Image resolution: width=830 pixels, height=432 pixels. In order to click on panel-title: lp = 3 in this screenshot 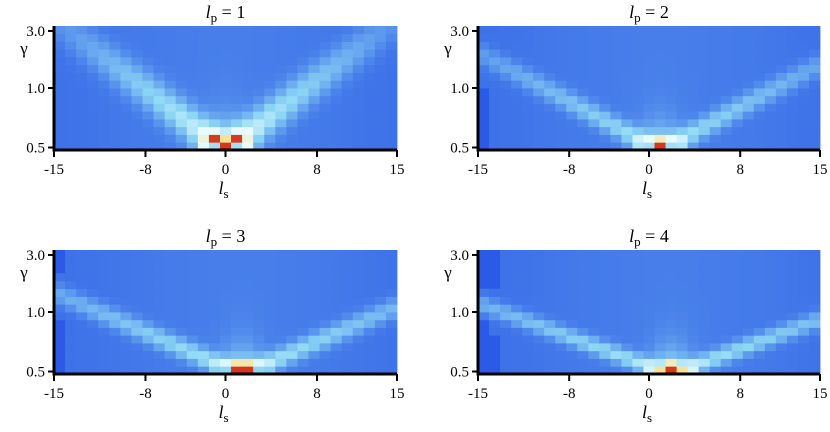, I will do `click(226, 237)`.